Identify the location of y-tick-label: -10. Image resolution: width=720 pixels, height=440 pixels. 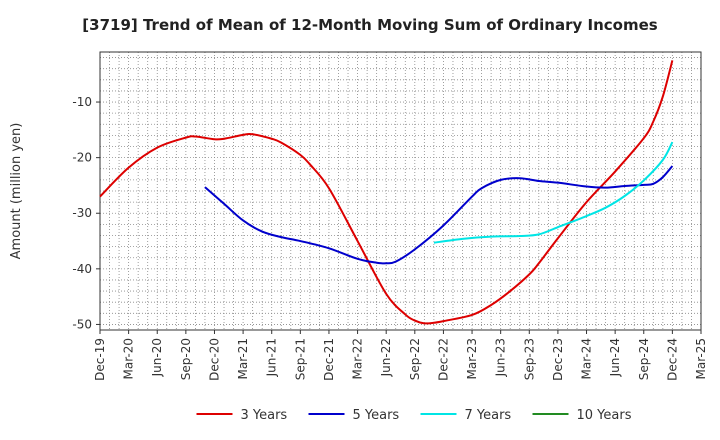
(82, 102).